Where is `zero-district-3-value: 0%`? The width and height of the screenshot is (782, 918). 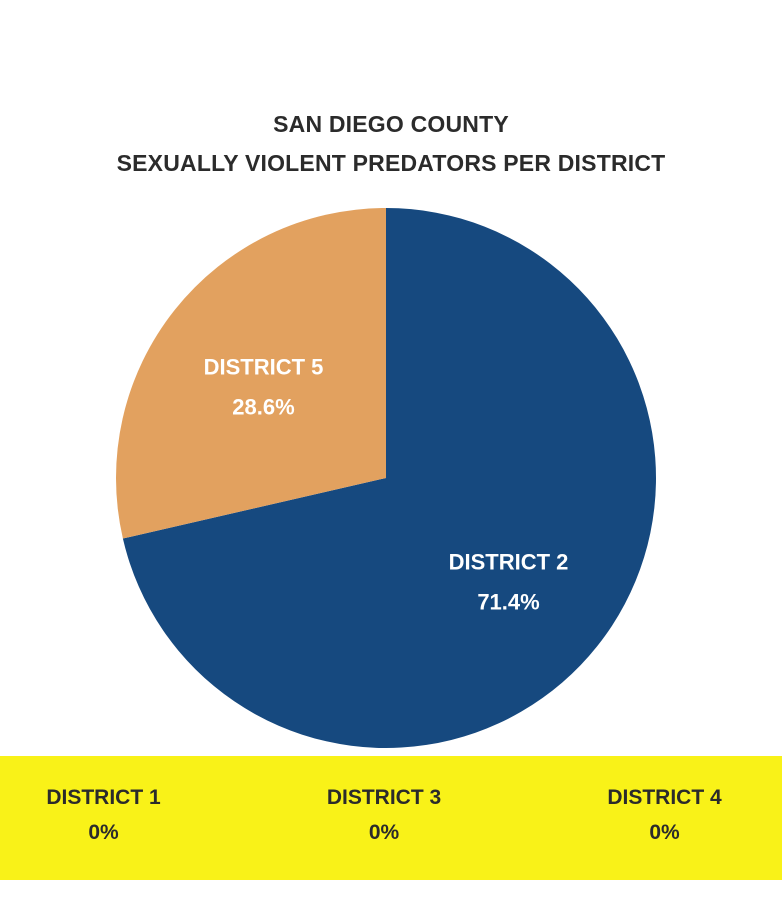 zero-district-3-value: 0% is located at coordinates (384, 832).